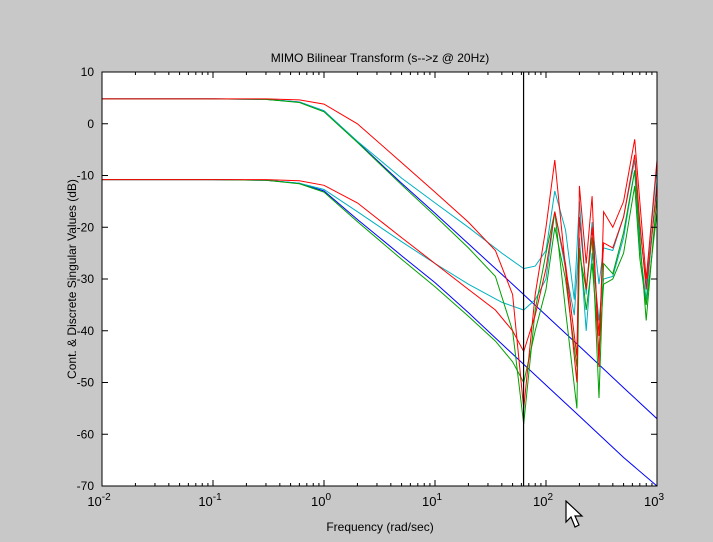  Describe the element at coordinates (86, 434) in the screenshot. I see `y-tick-label: -60` at that location.